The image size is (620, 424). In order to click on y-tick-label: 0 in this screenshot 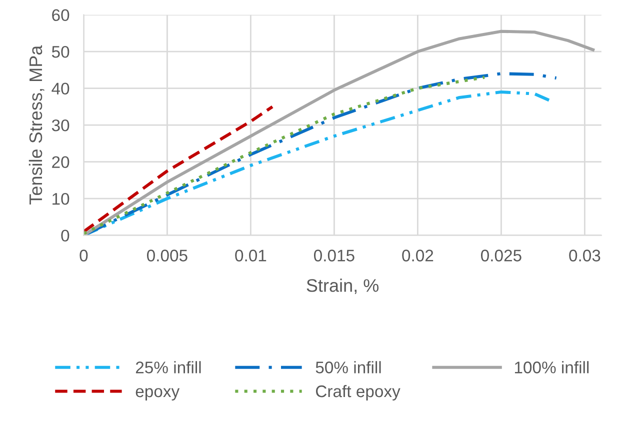, I will do `click(65, 236)`.